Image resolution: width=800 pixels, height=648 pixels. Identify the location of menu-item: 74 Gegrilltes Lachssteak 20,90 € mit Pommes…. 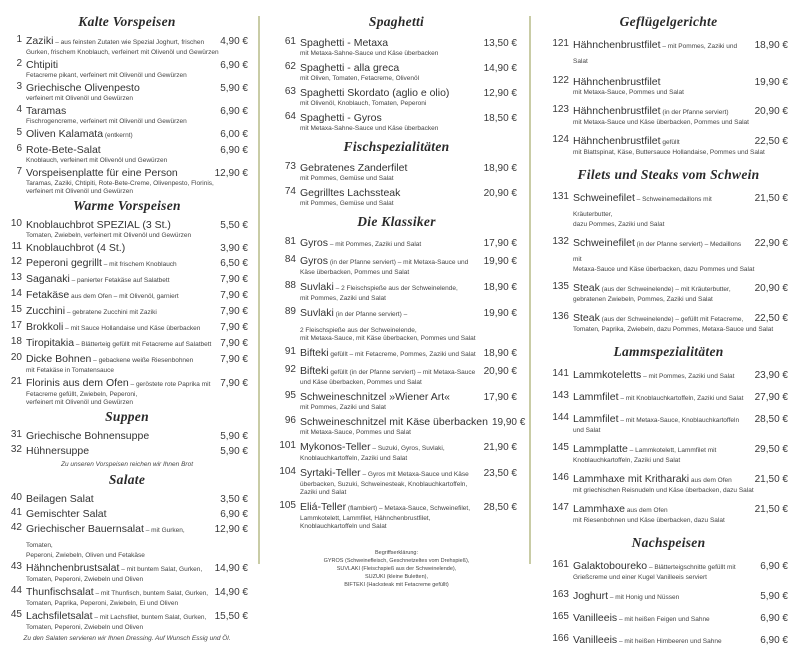
(396, 197).